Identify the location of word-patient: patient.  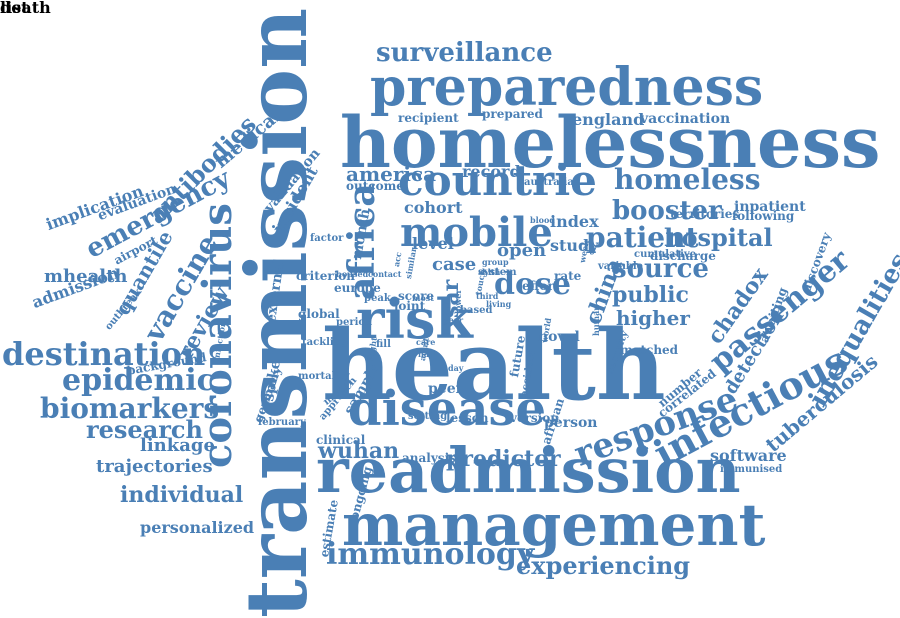
(642, 237).